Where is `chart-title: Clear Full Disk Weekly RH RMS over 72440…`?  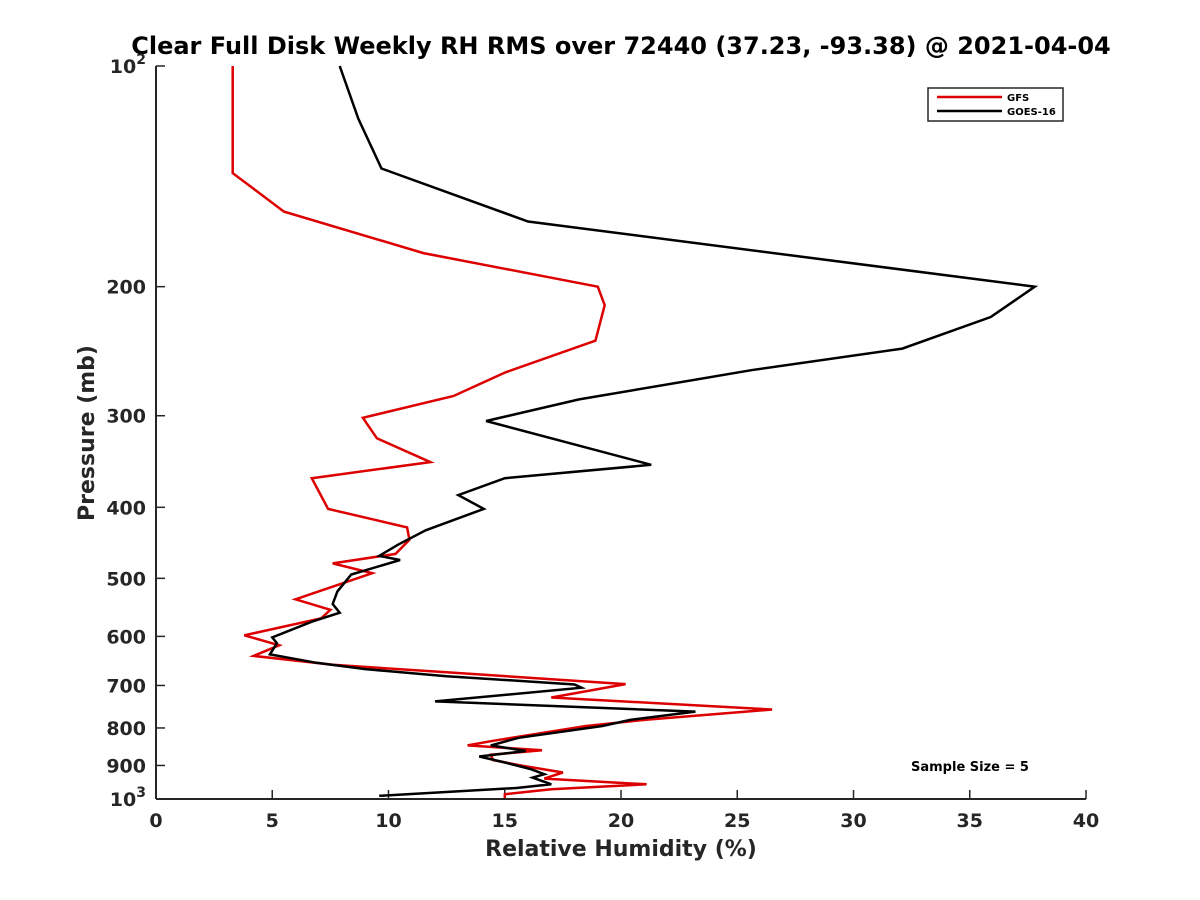
chart-title: Clear Full Disk Weekly RH RMS over 72440… is located at coordinates (621, 46).